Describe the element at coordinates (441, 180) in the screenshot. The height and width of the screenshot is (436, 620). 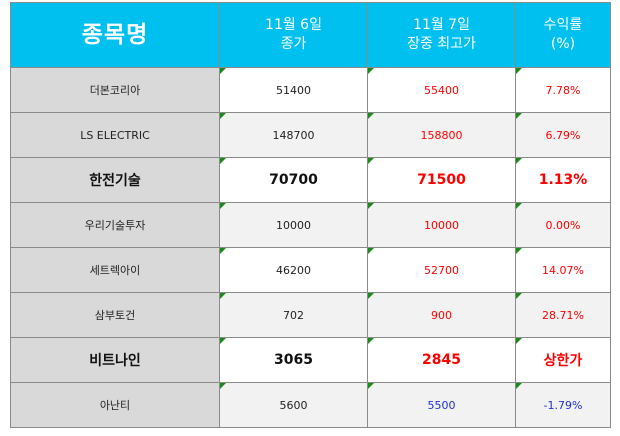
I see `high-price-cell: 71500` at that location.